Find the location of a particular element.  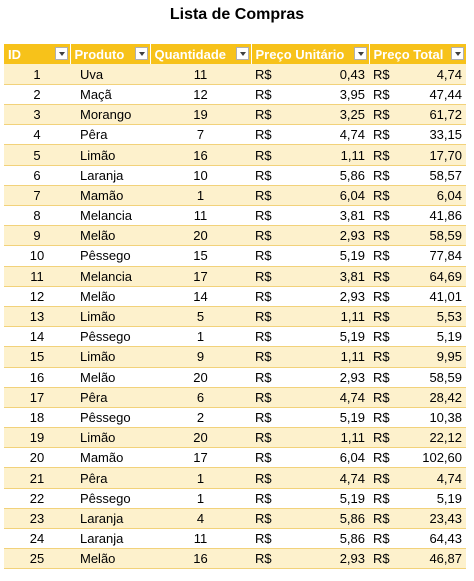

cell-preco-total: R$ 6,04 is located at coordinates (417, 195).